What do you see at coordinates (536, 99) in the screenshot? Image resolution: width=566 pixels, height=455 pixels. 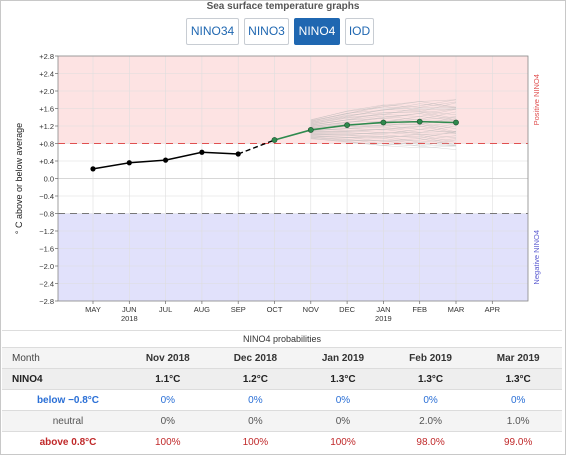 I see `positive-label: Positive NINO4` at bounding box center [536, 99].